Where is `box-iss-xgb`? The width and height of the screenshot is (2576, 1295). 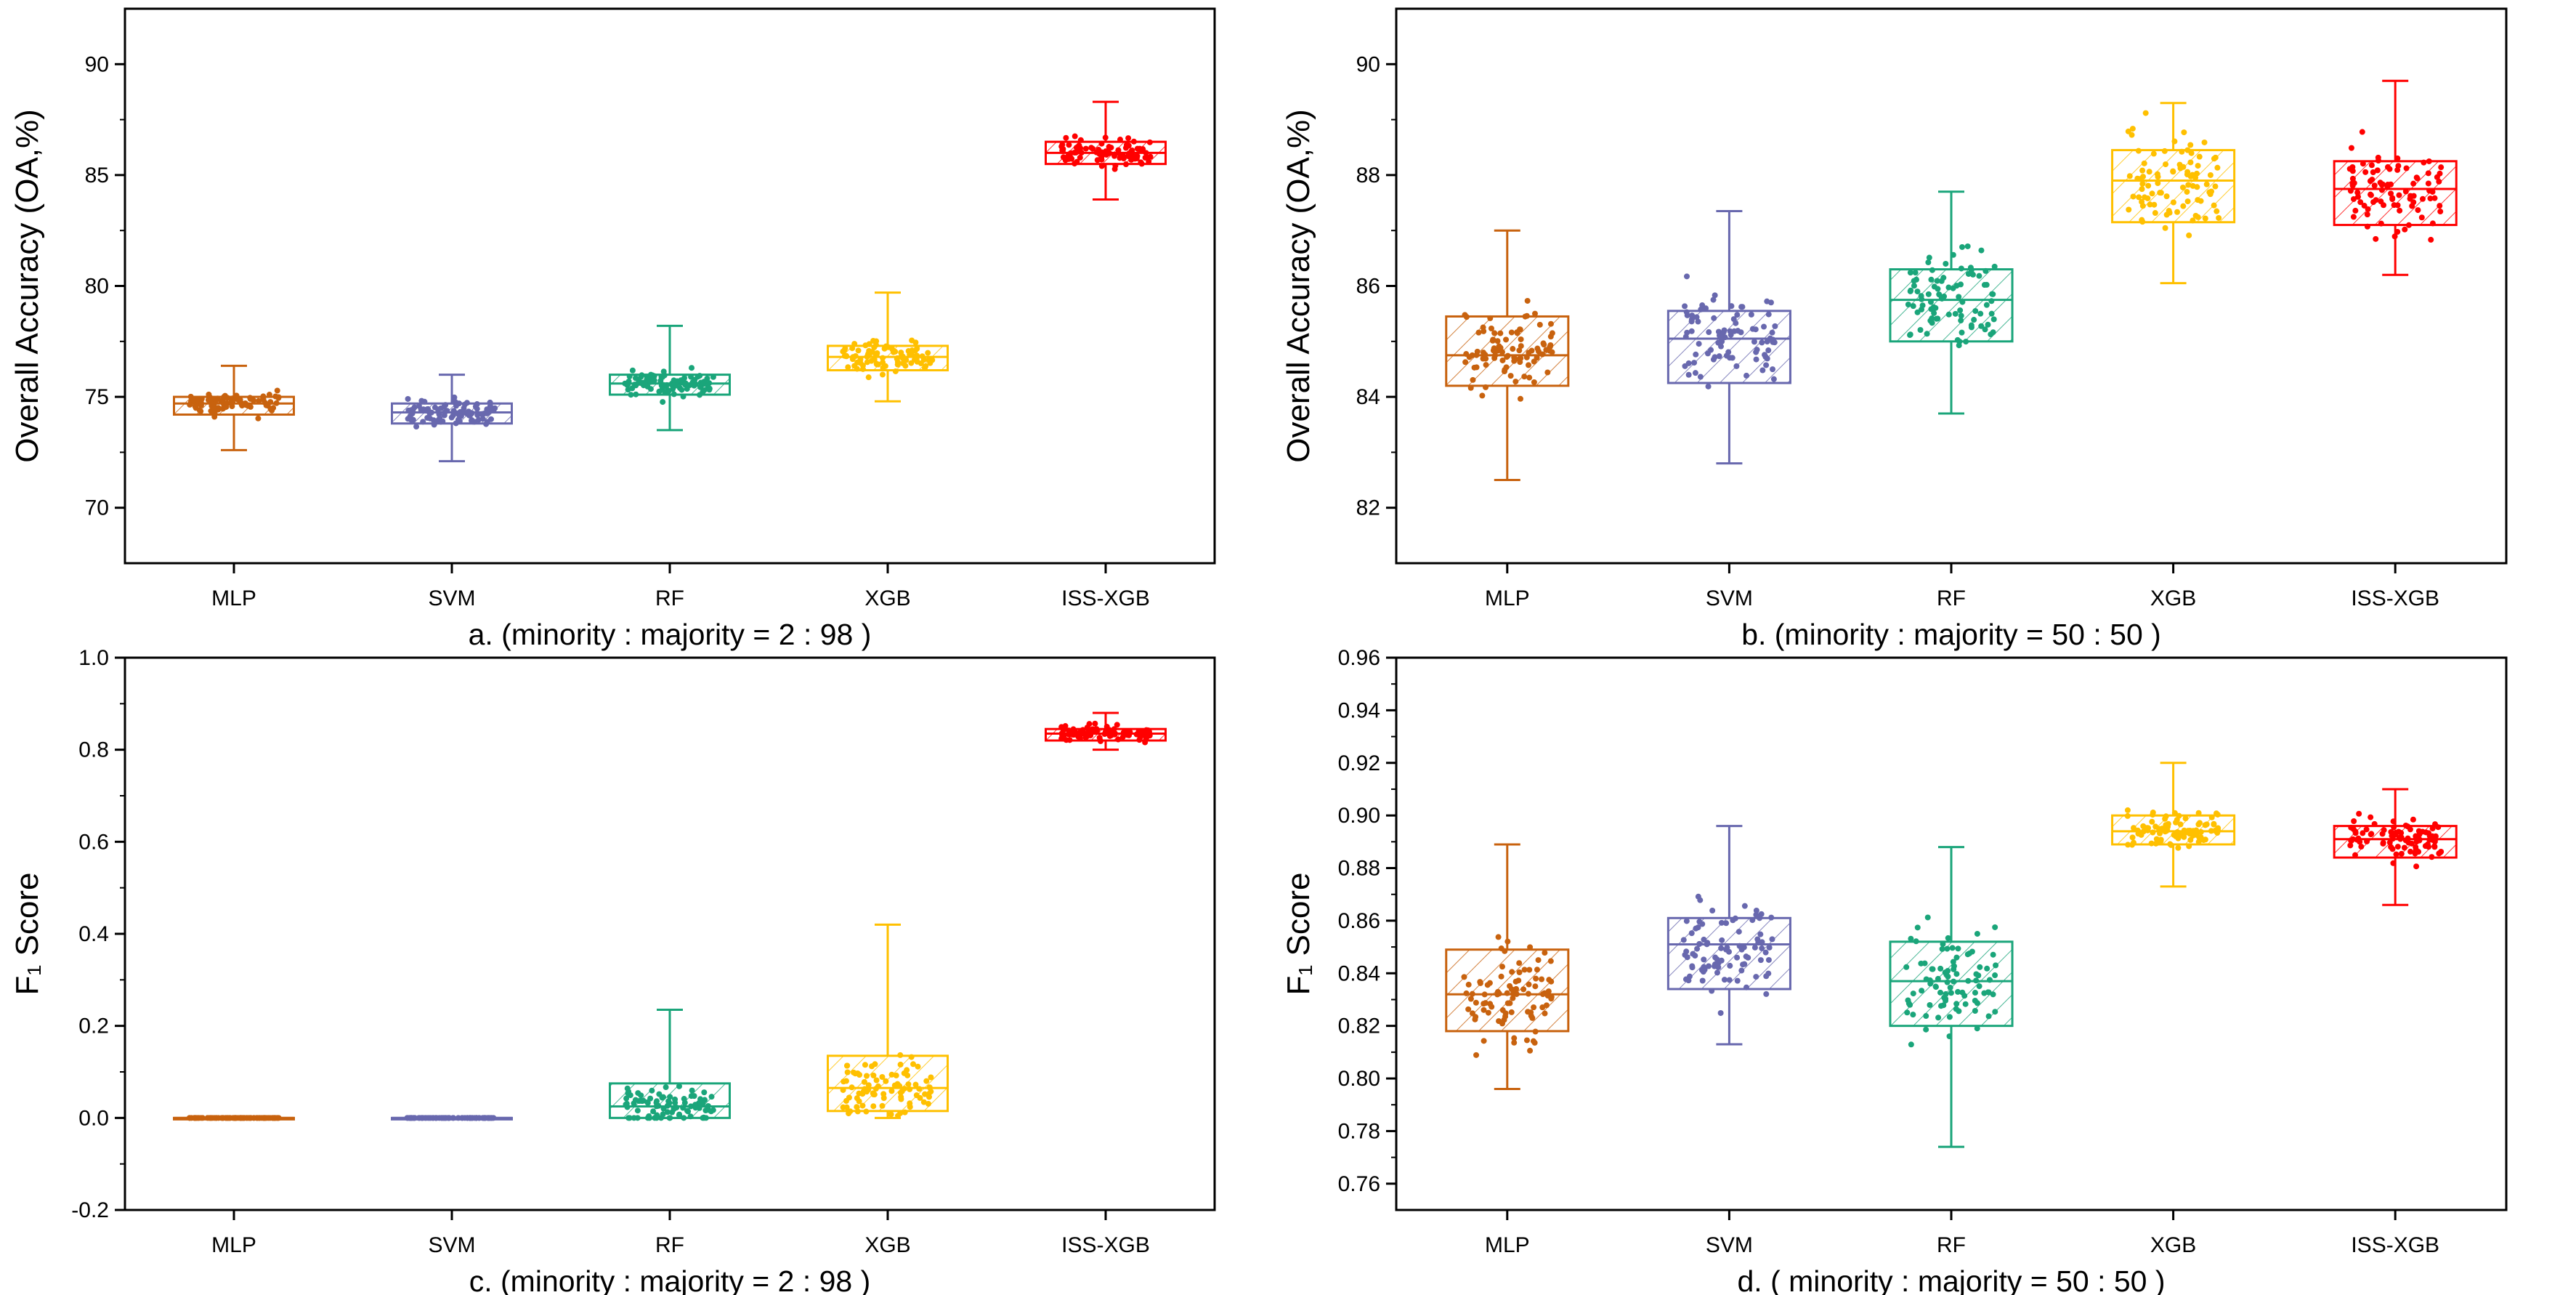 box-iss-xgb is located at coordinates (2395, 177).